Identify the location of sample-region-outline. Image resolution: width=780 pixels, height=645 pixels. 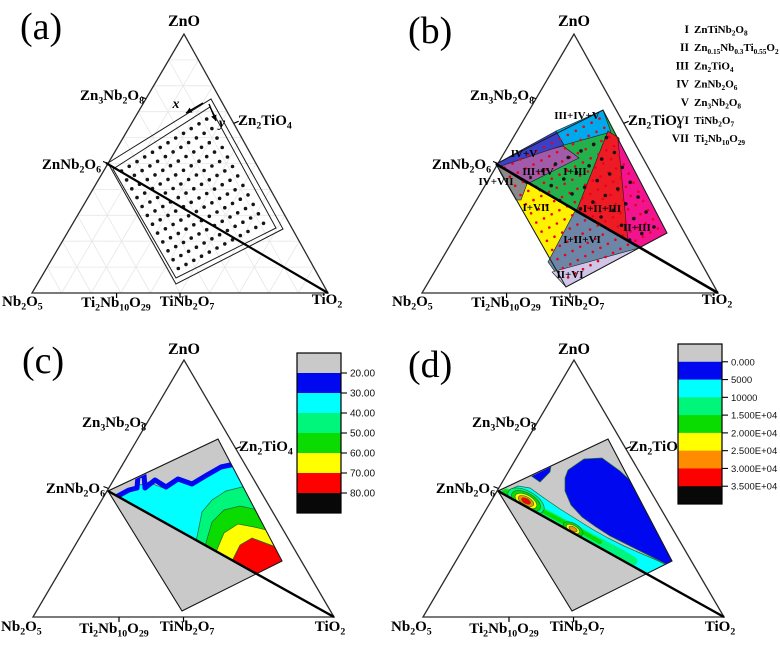
(195, 525).